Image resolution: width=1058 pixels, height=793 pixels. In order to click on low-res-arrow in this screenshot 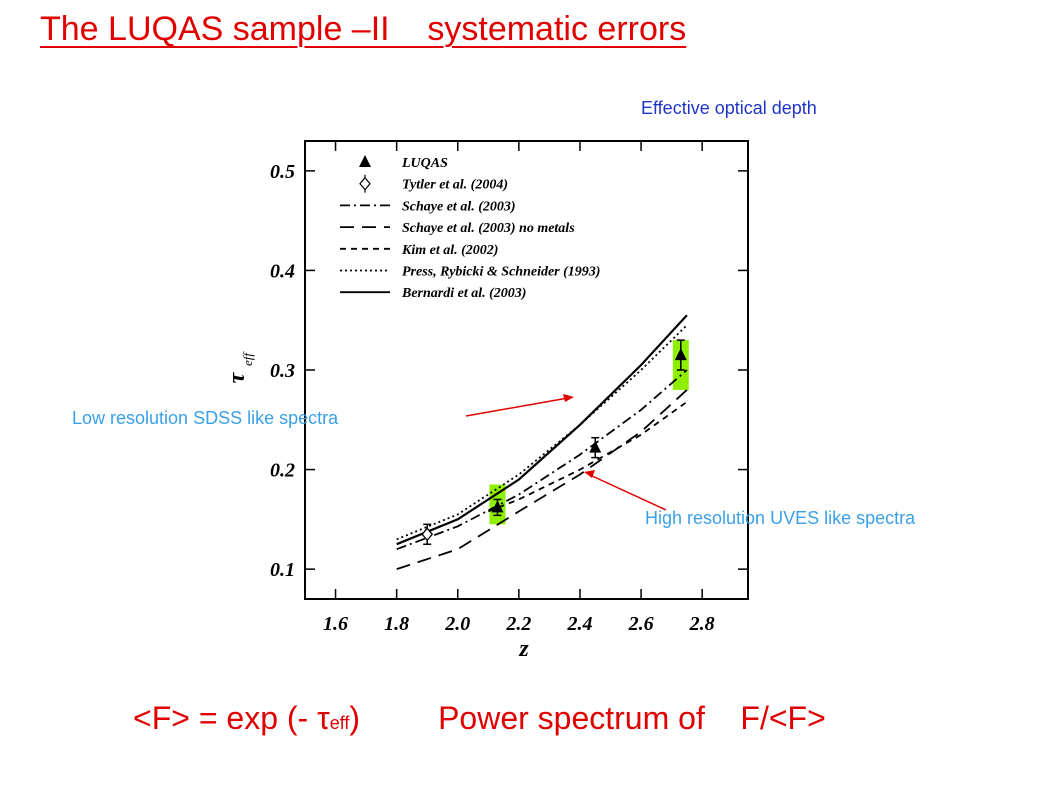, I will do `click(517, 407)`.